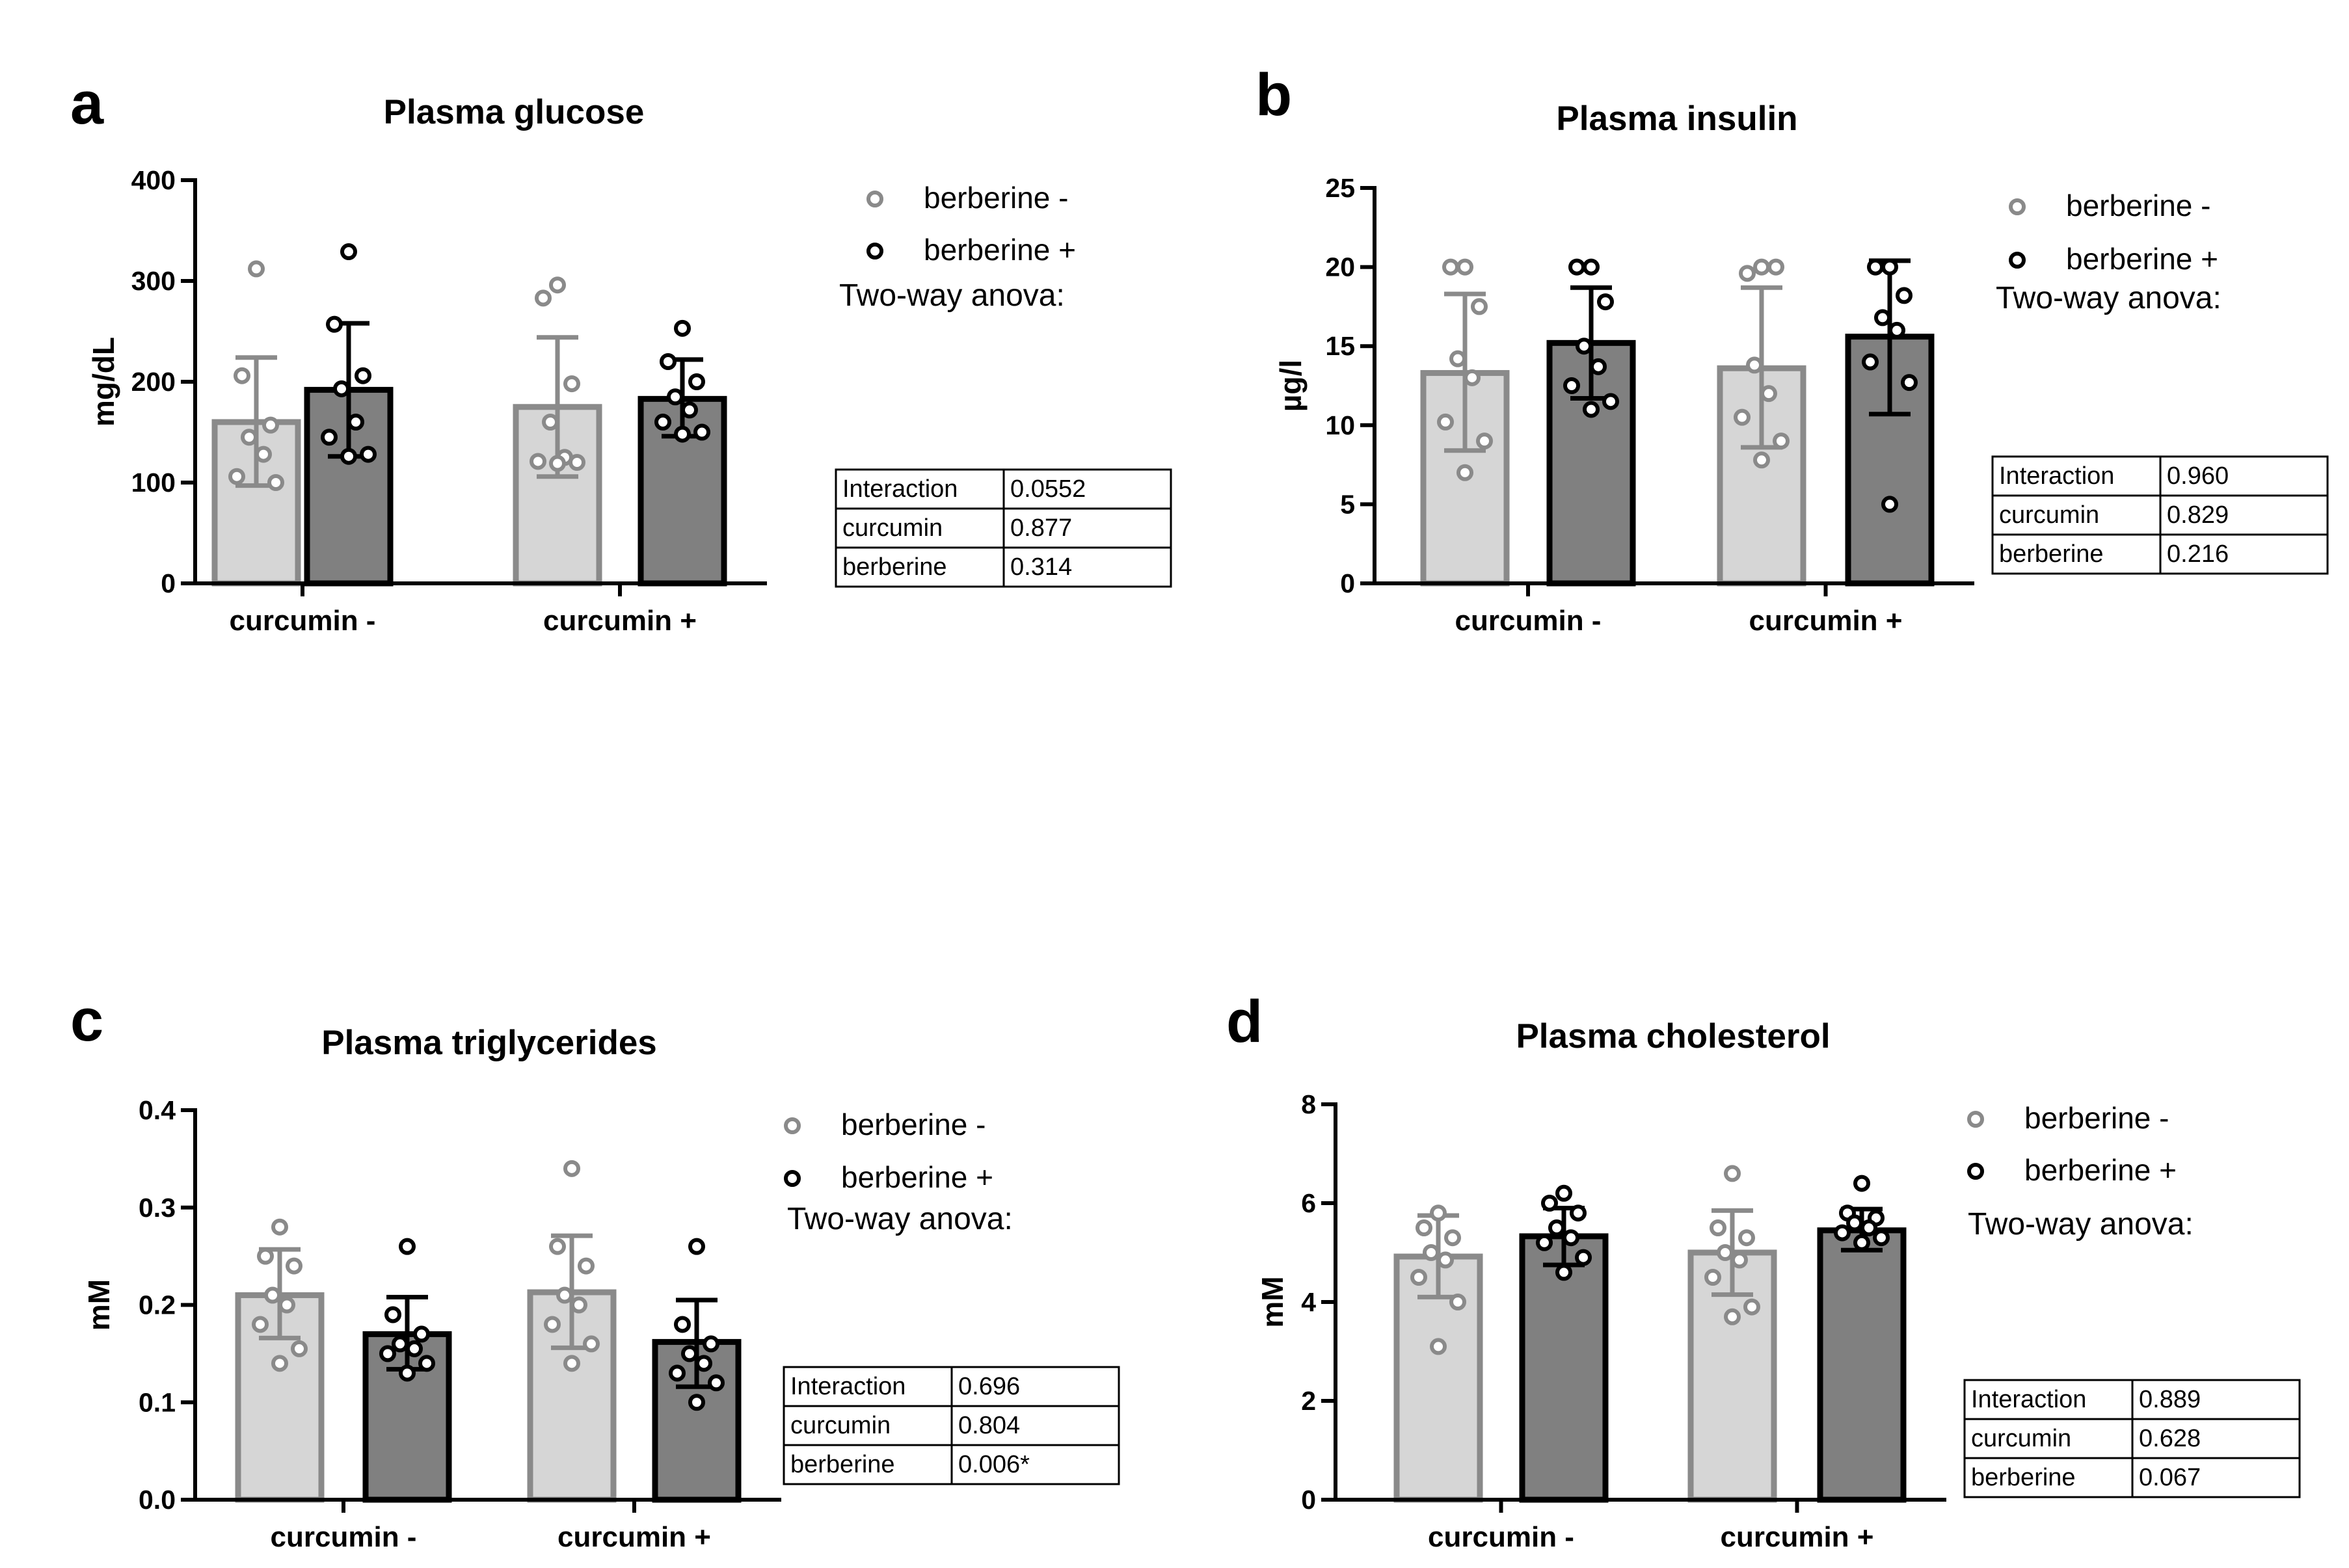 Image resolution: width=2349 pixels, height=1568 pixels. Describe the element at coordinates (1308, 1401) in the screenshot. I see `y-tick-label: 2` at that location.